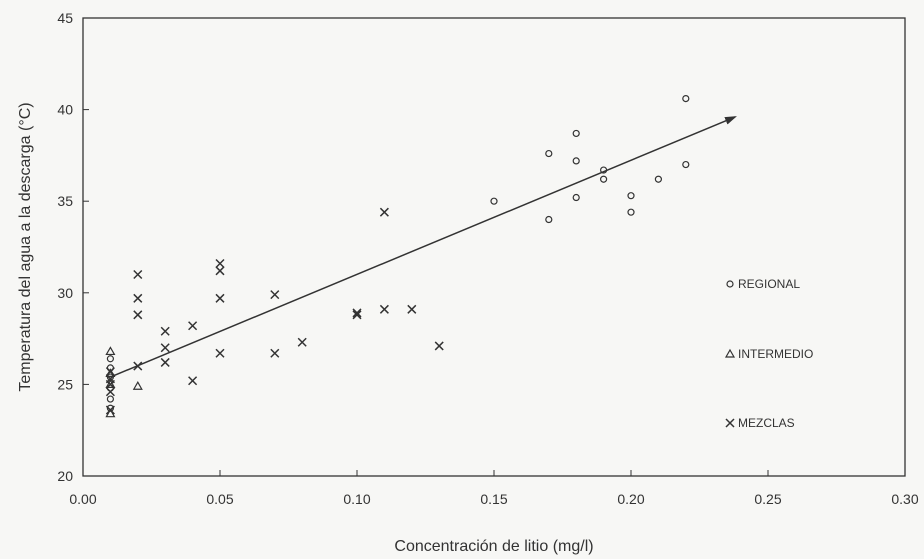 The height and width of the screenshot is (559, 924). I want to click on legend-label-intermedio: INTERMEDIO, so click(775, 354).